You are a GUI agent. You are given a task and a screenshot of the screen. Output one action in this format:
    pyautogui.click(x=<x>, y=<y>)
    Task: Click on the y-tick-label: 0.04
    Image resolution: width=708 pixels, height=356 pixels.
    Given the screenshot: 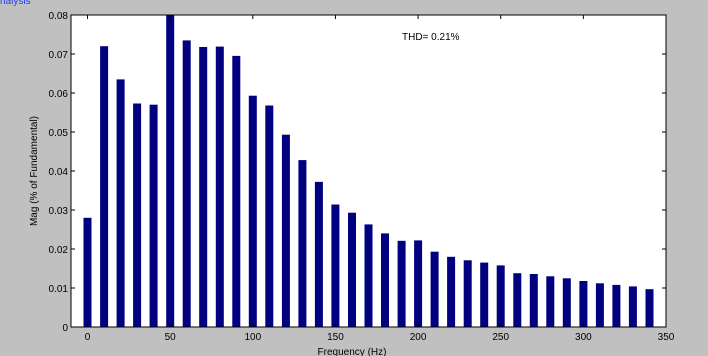 What is the action you would take?
    pyautogui.click(x=59, y=172)
    